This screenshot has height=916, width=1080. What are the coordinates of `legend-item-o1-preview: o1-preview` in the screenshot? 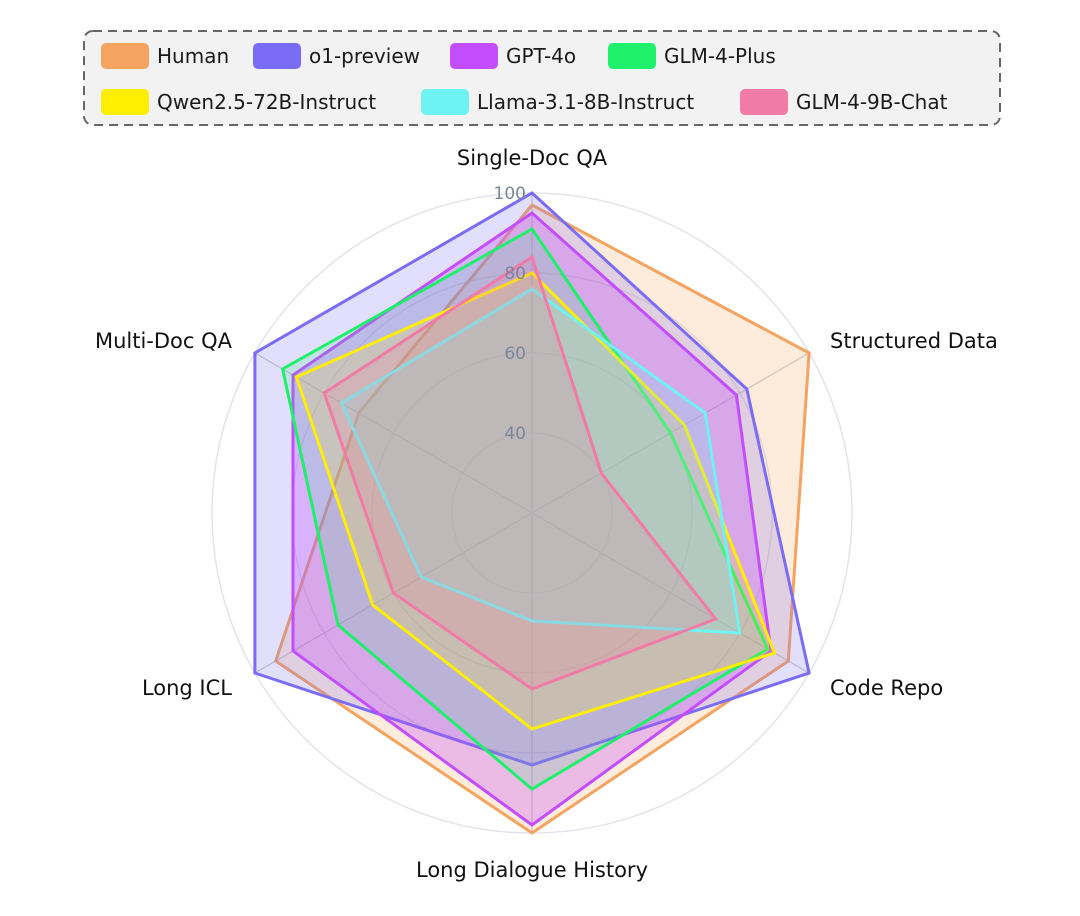 It's located at (336, 56).